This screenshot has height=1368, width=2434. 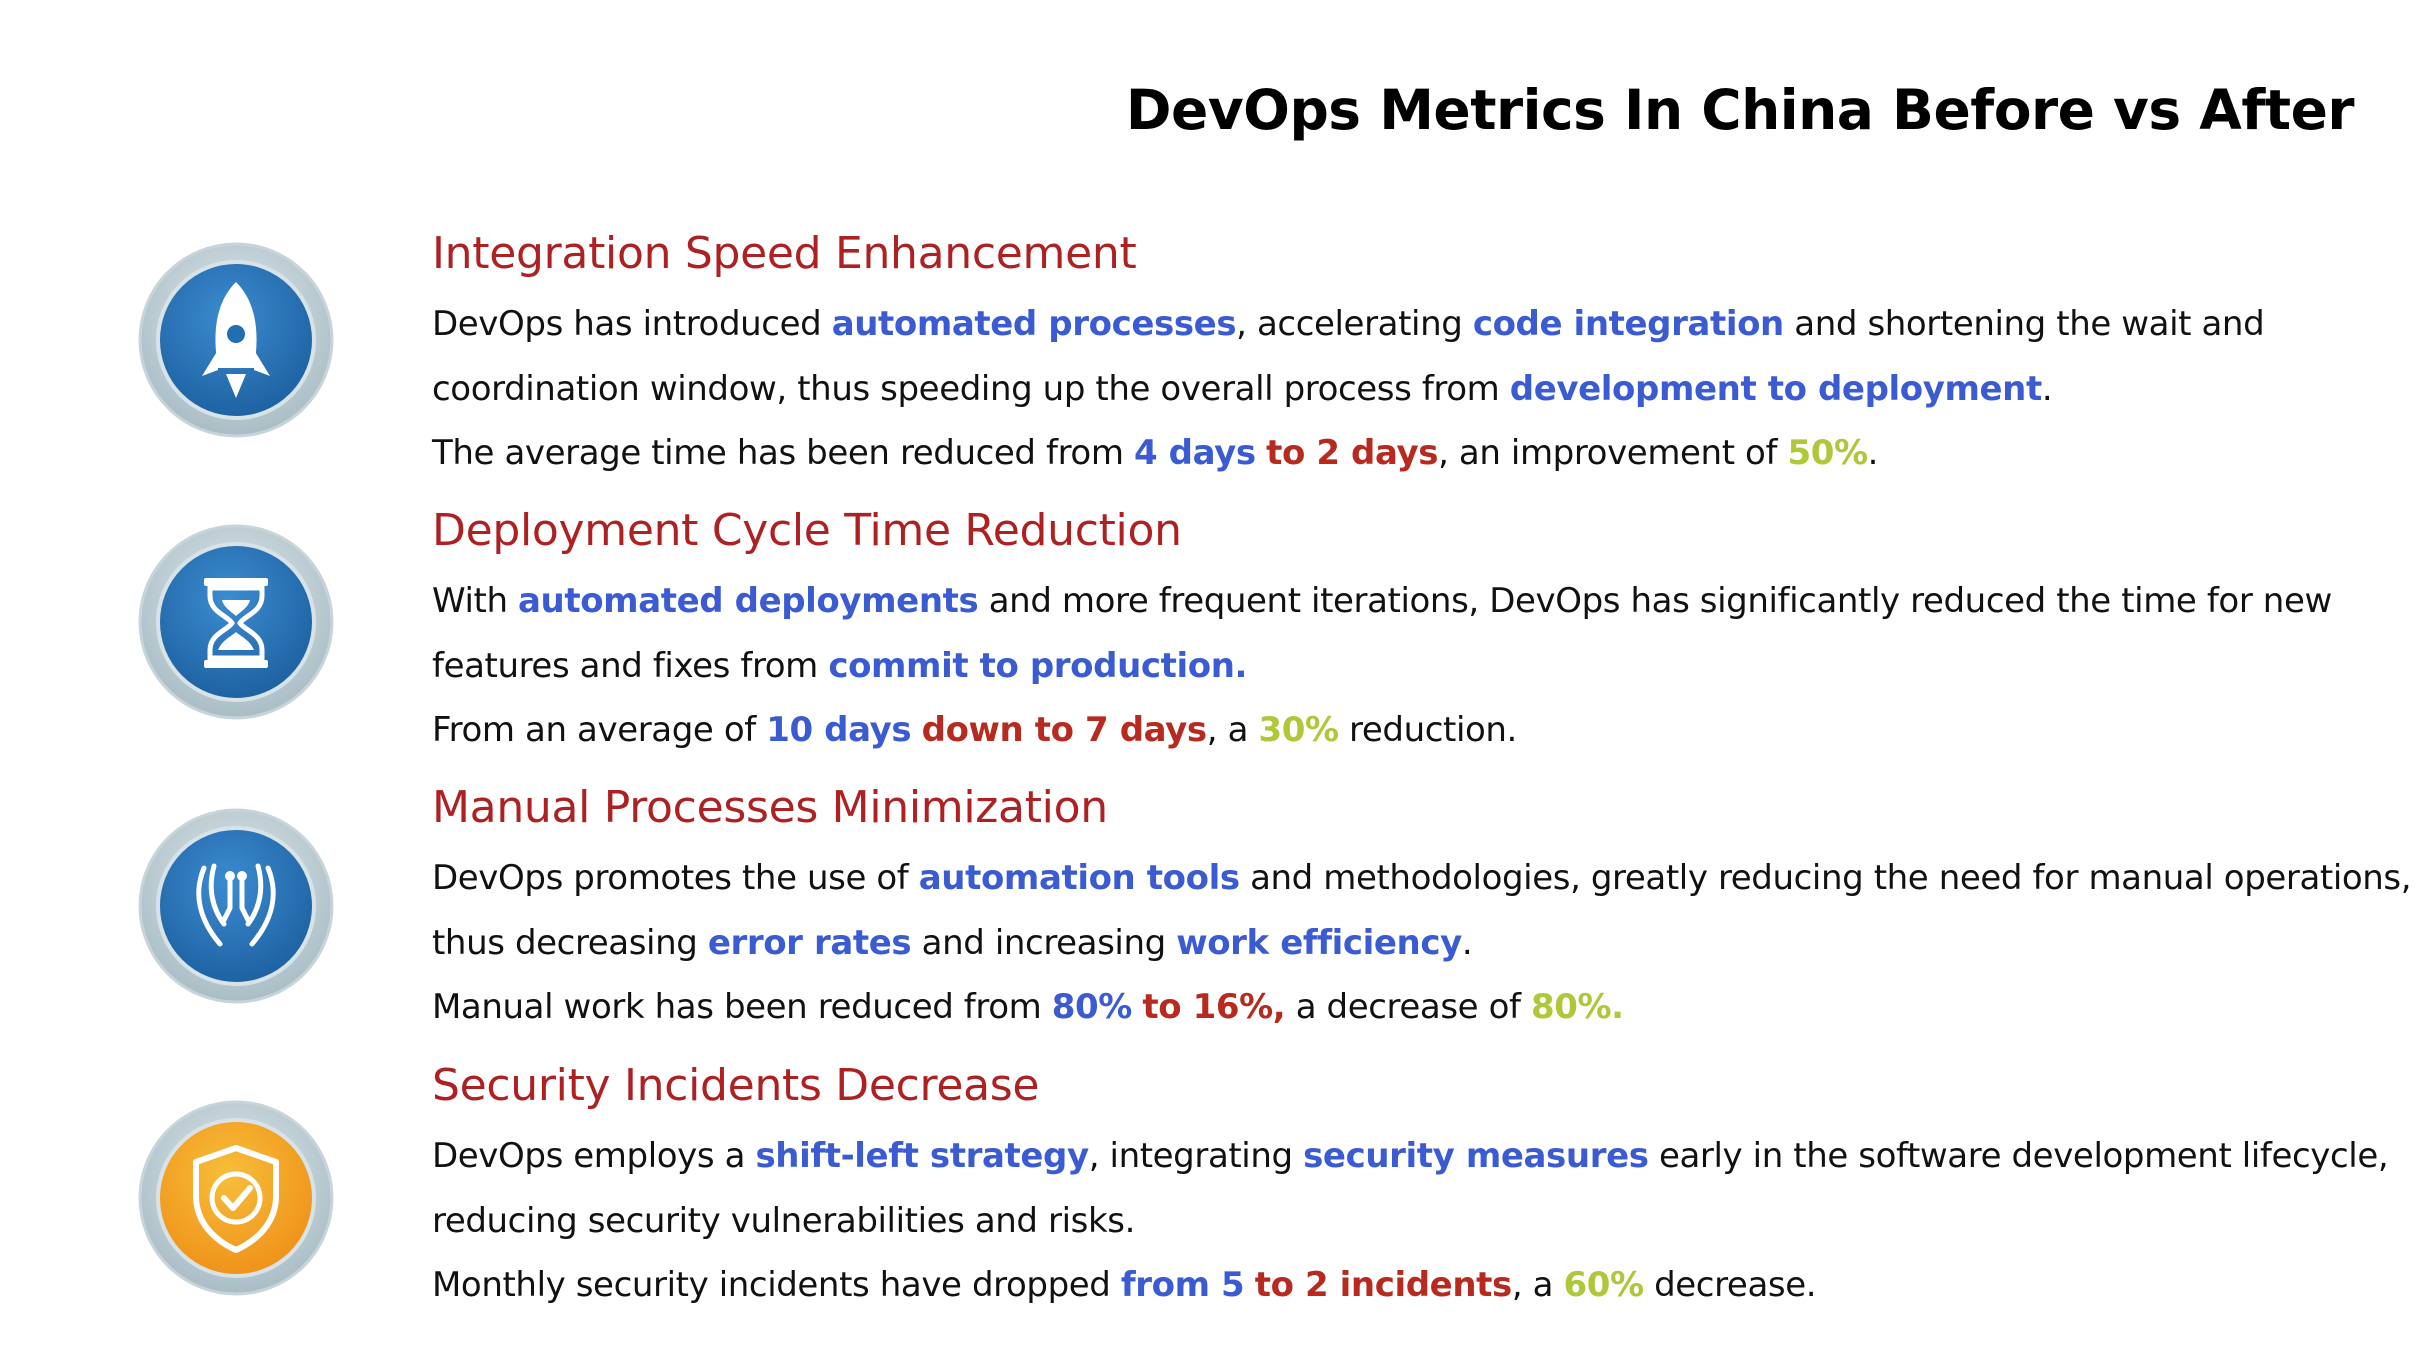 I want to click on metric-percent: 60%, so click(x=1604, y=1285).